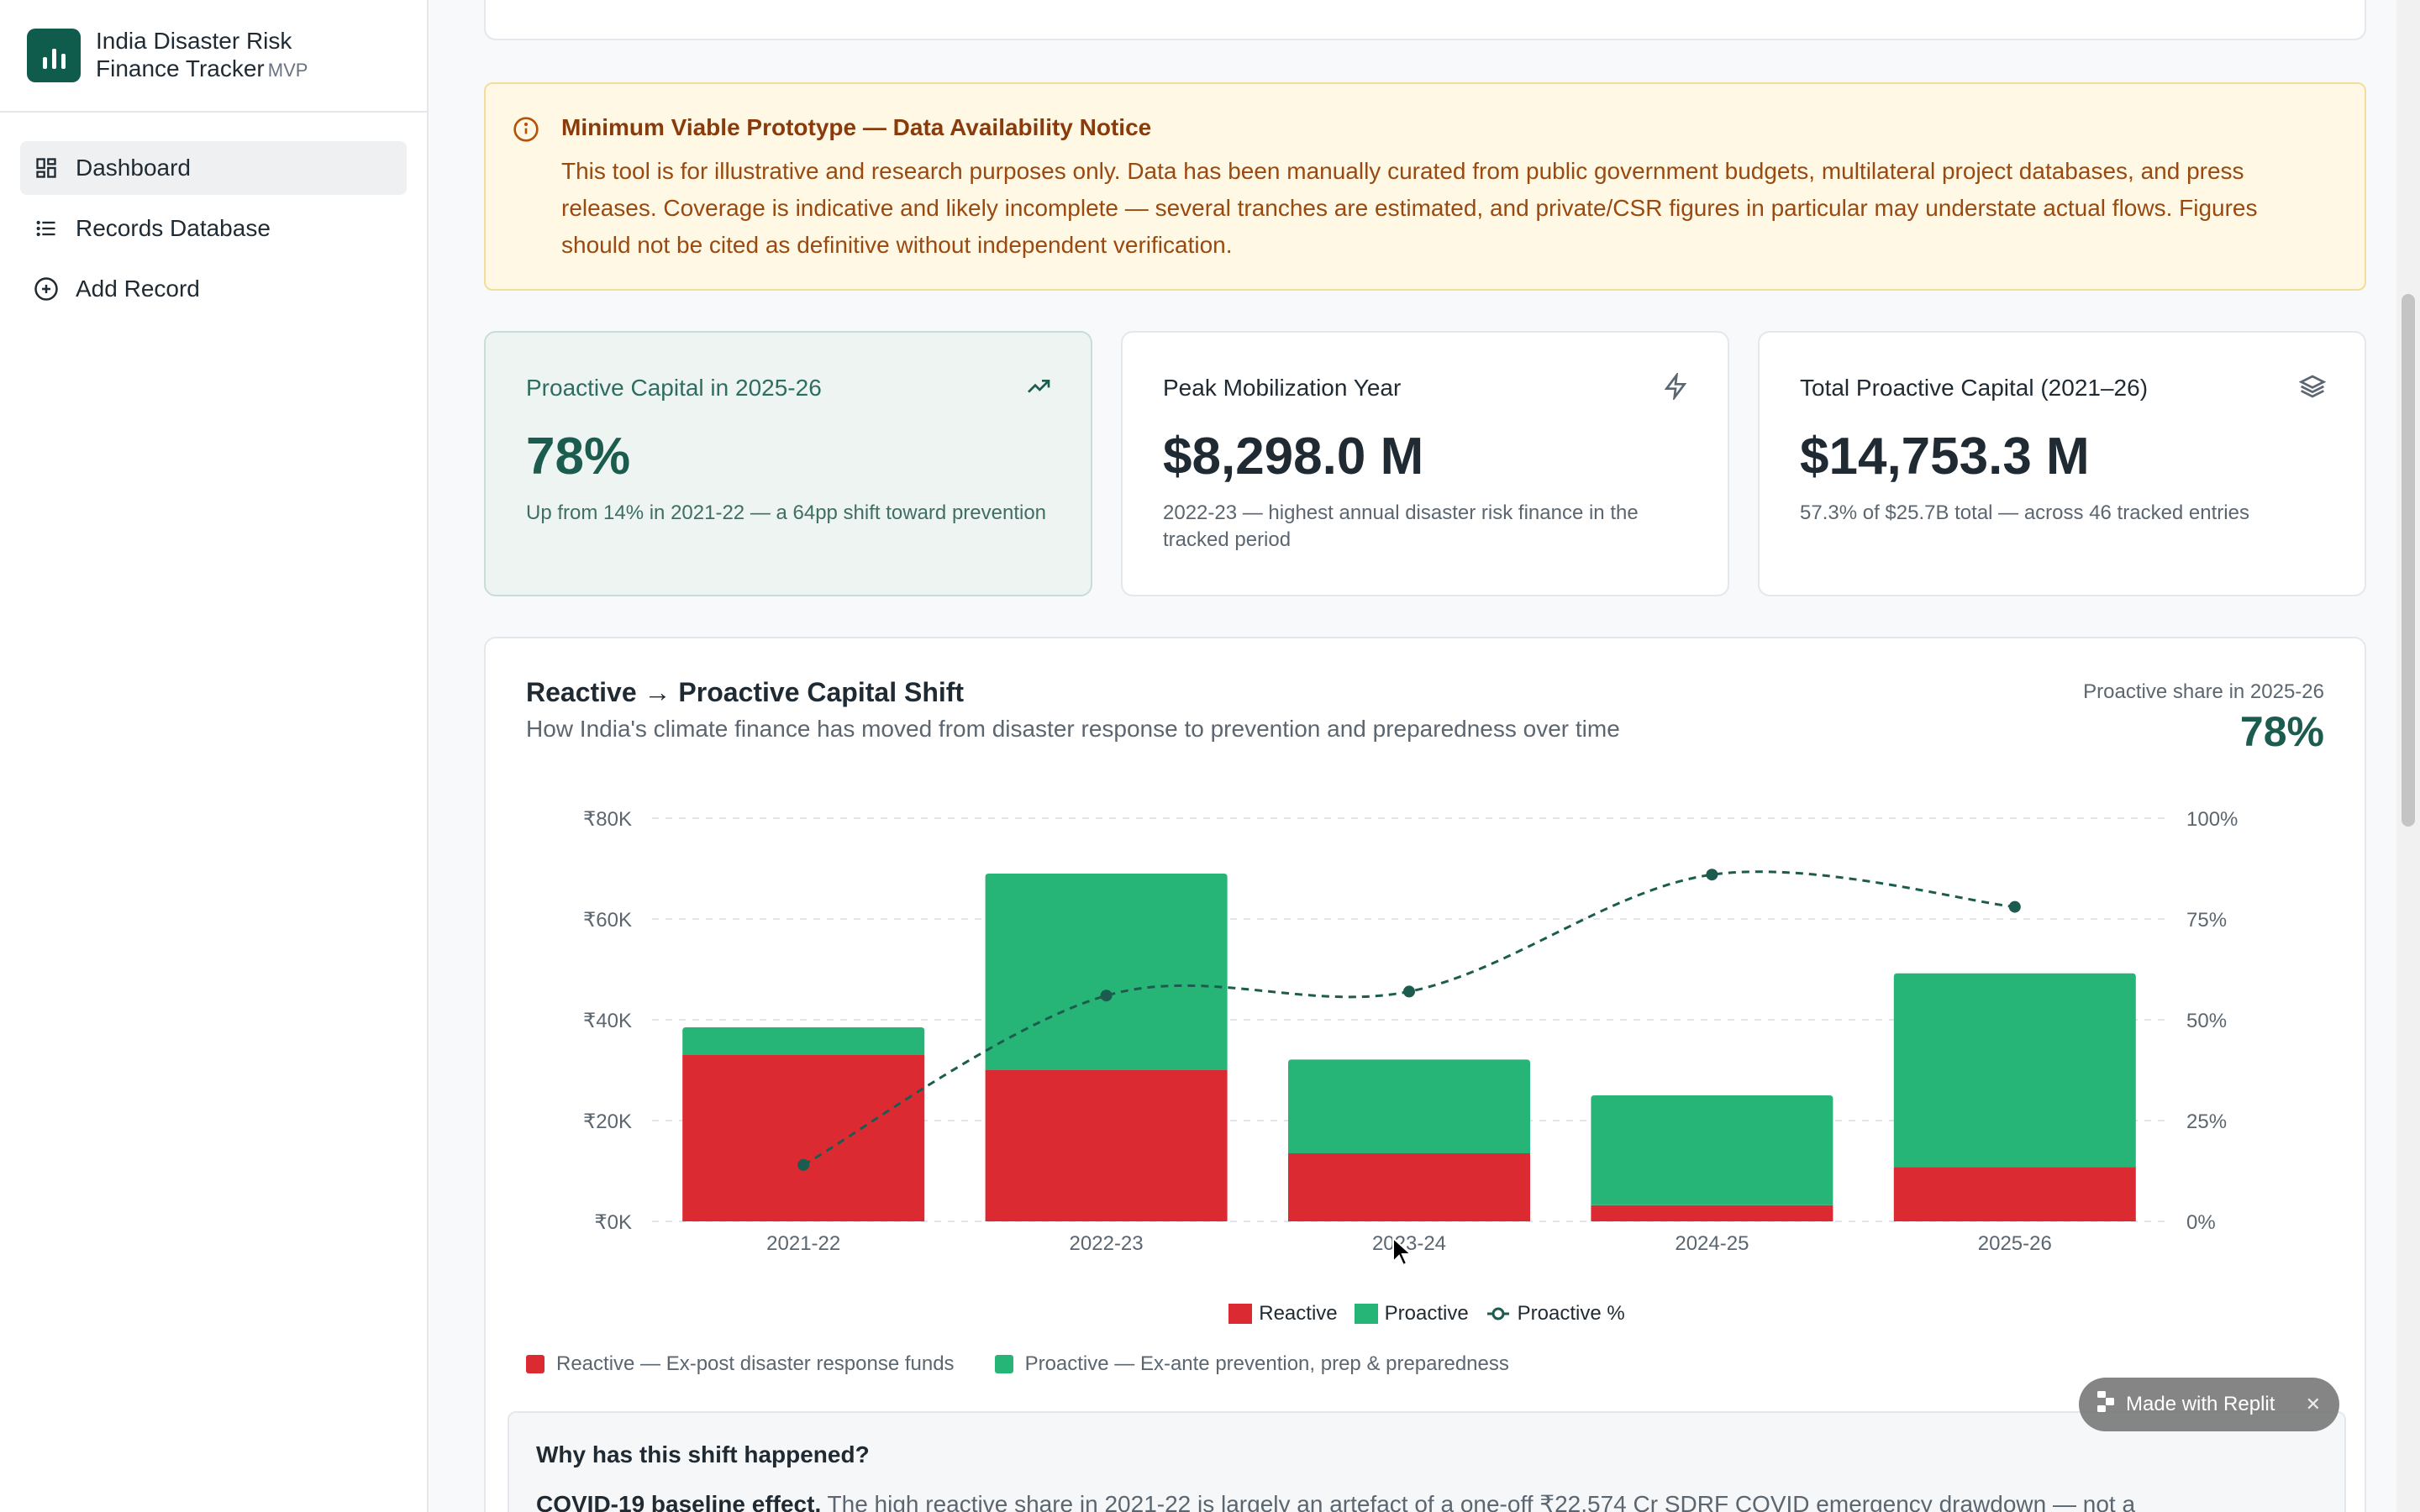 The height and width of the screenshot is (1512, 2420). I want to click on y-tick-label: ₹60K, so click(607, 920).